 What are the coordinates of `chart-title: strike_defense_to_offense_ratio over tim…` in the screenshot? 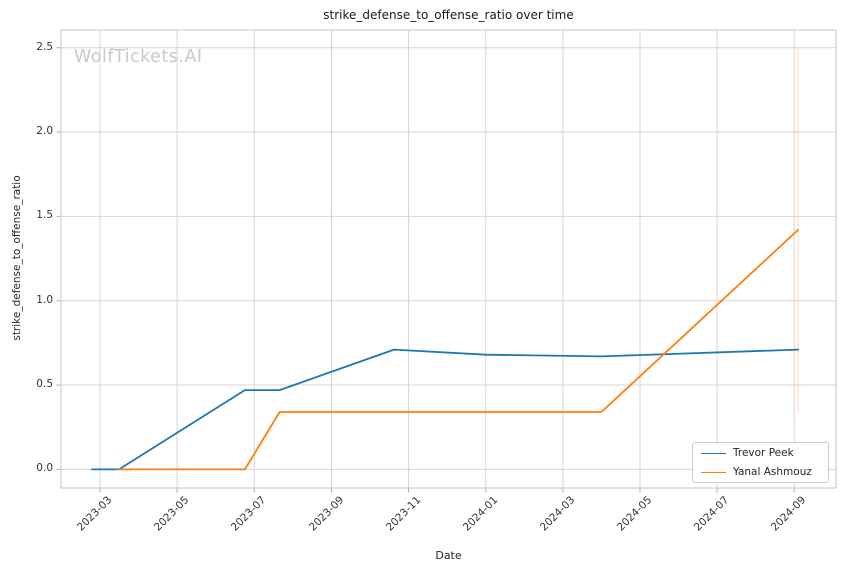 It's located at (448, 15).